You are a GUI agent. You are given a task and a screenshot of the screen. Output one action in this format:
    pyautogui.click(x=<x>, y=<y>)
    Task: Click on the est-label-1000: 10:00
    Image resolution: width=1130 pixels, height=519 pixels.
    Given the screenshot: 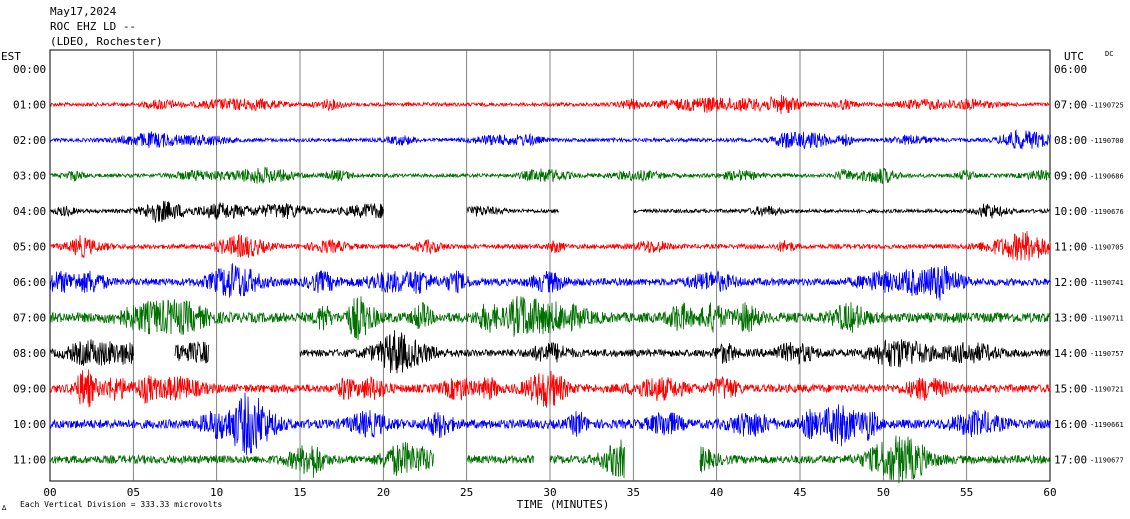 What is the action you would take?
    pyautogui.click(x=29, y=424)
    